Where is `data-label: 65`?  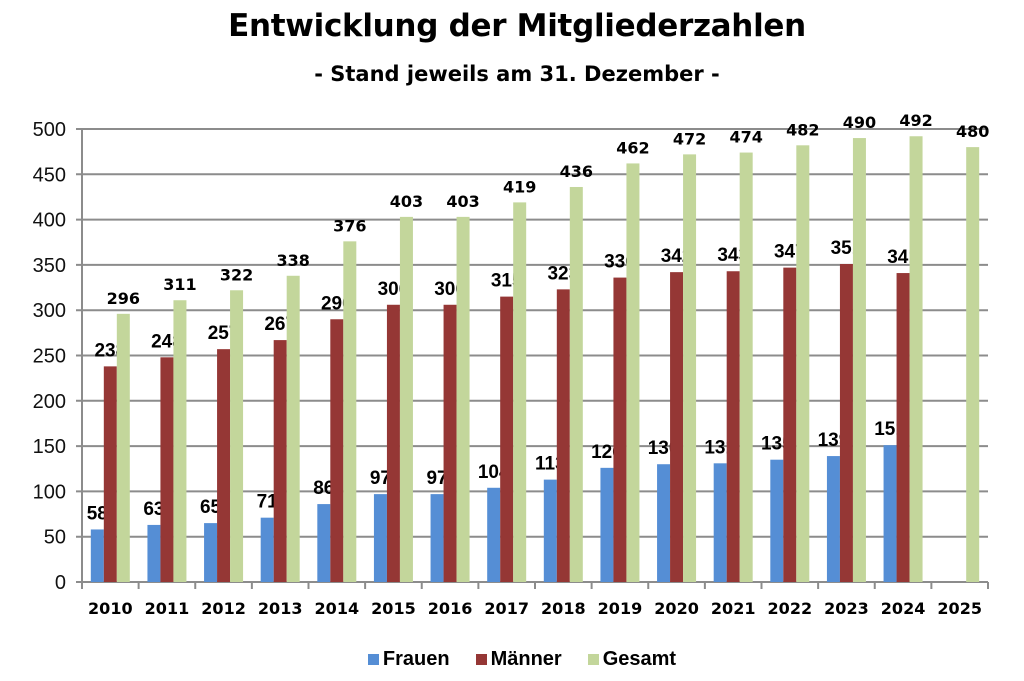 data-label: 65 is located at coordinates (211, 507).